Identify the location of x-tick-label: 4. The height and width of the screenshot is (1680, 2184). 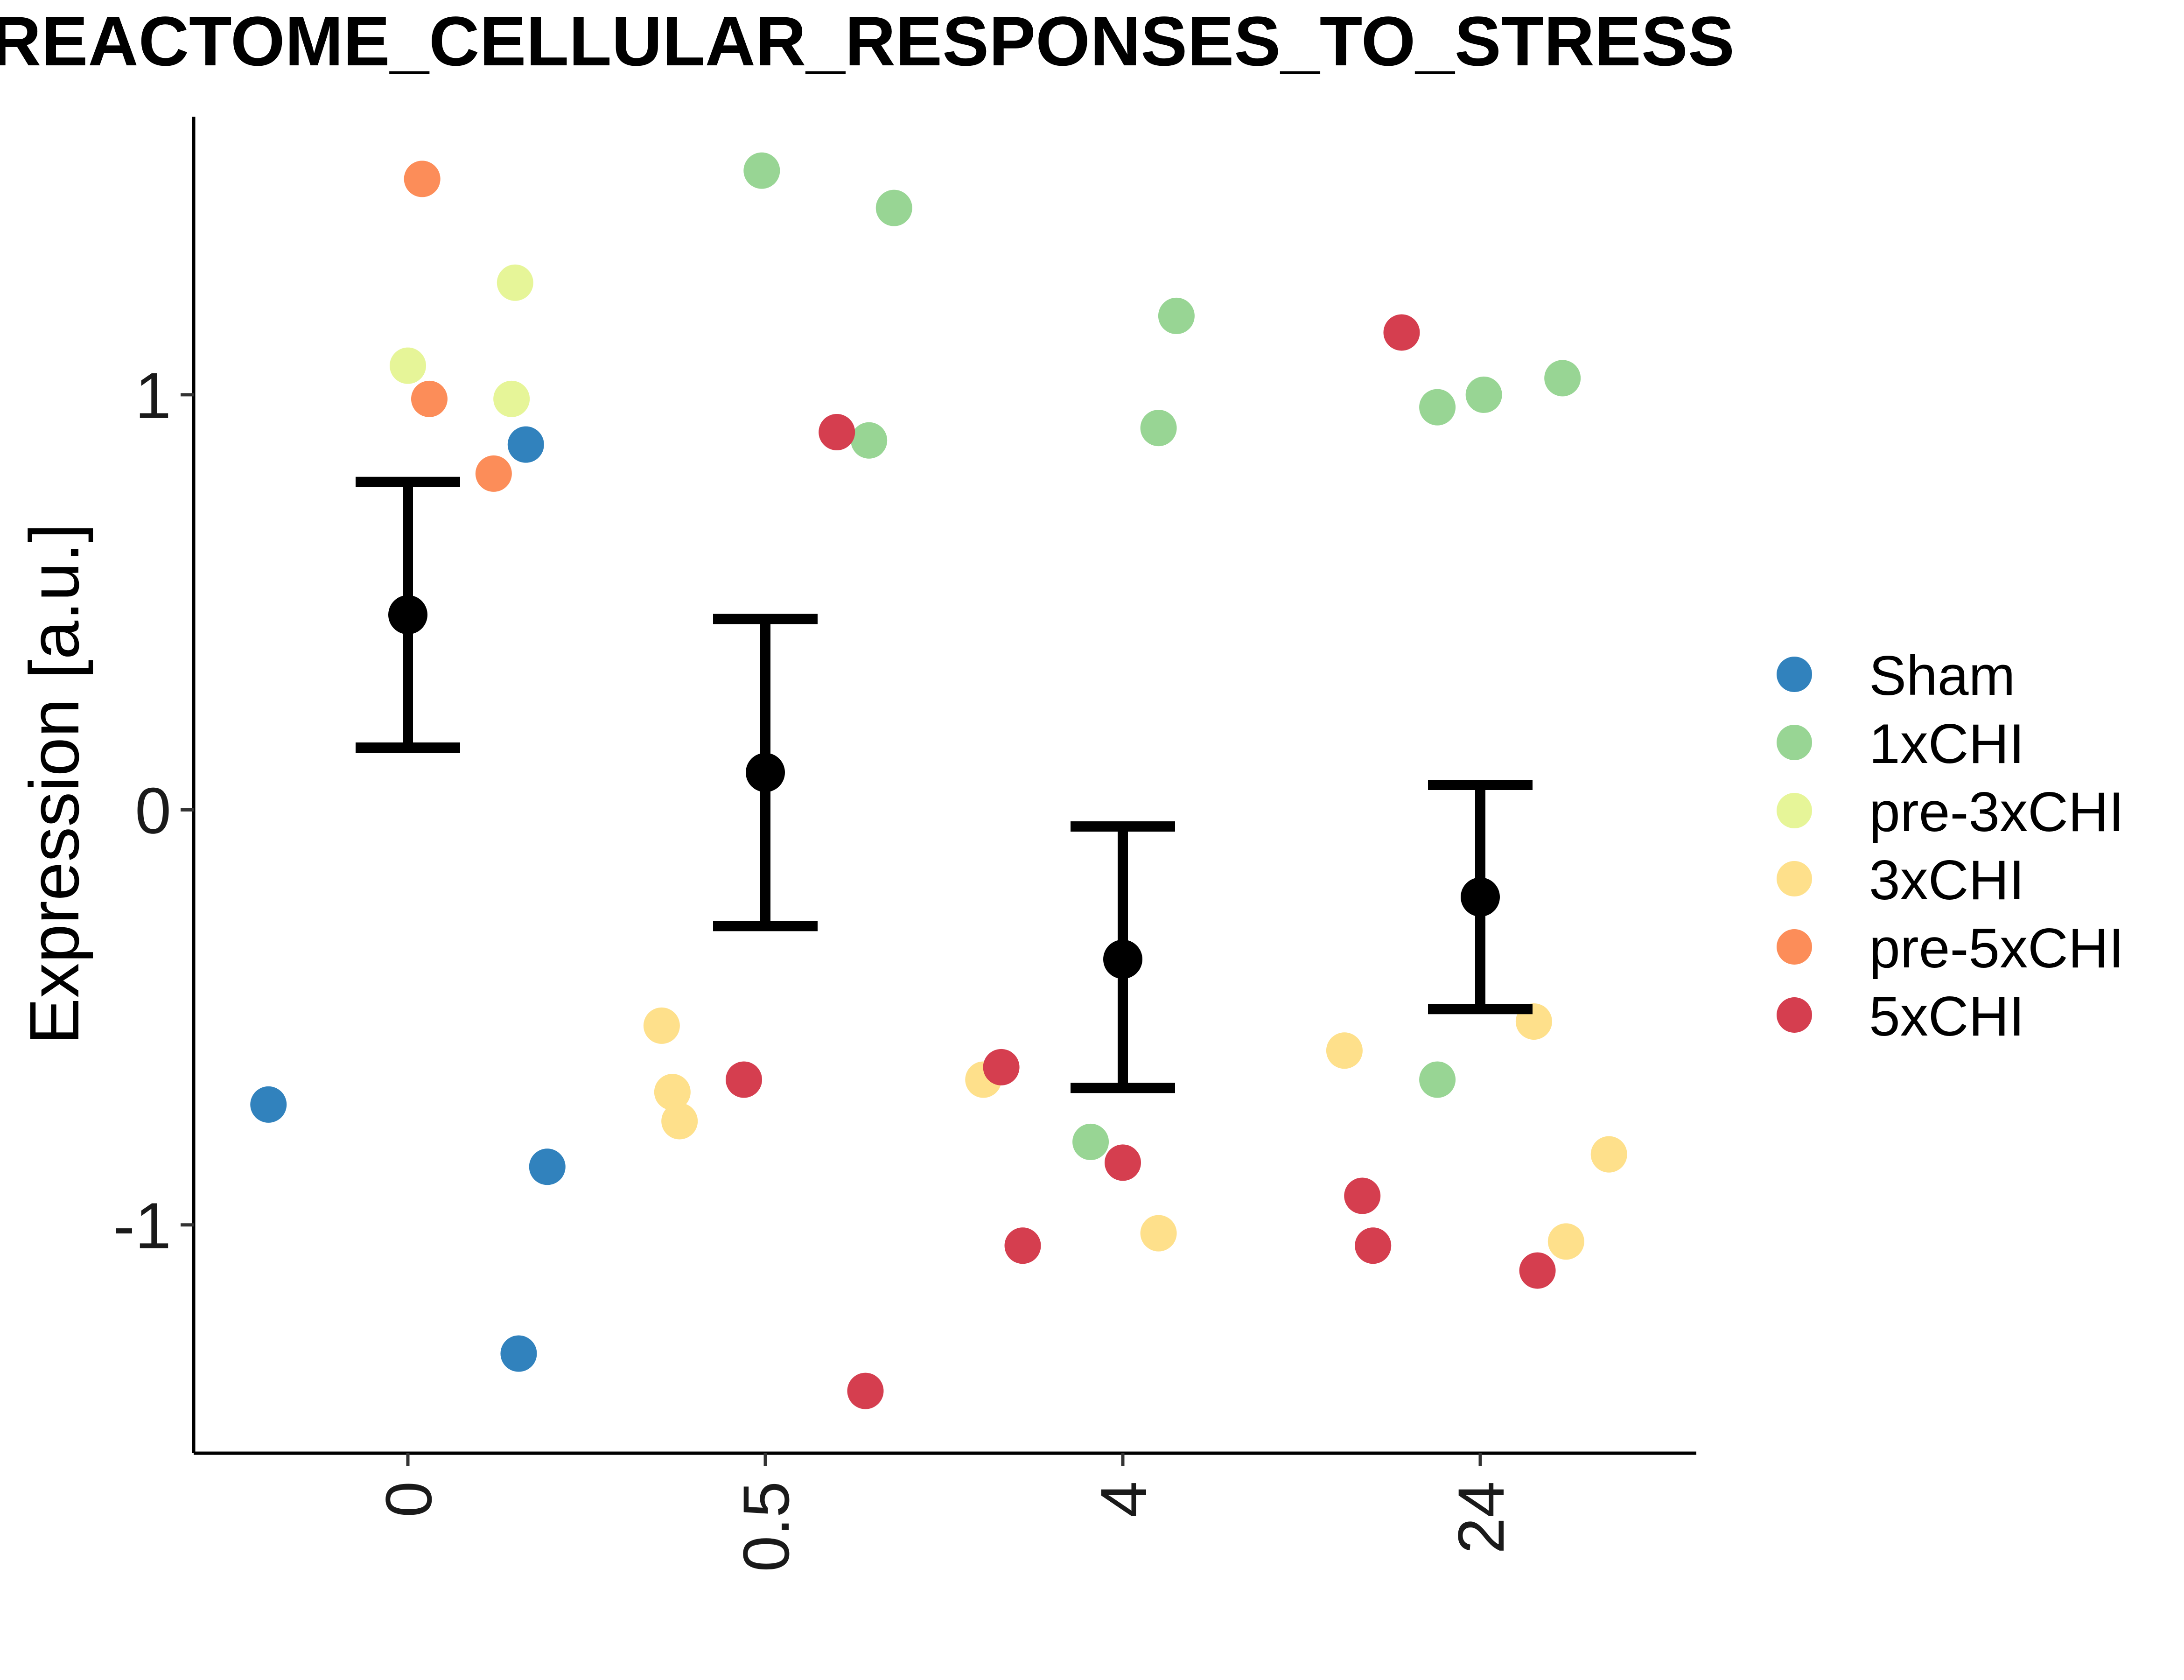
(1123, 1499).